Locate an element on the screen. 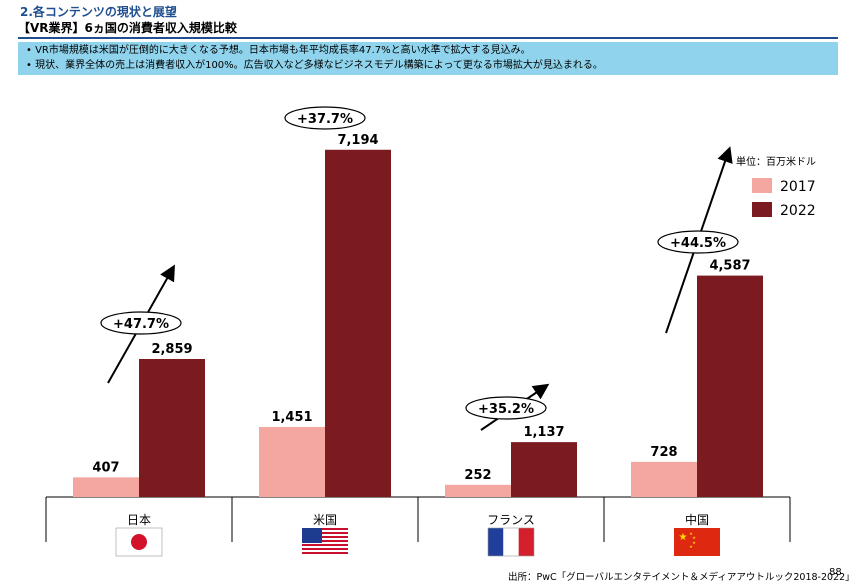 Image resolution: width=850 pixels, height=586 pixels. legend-swatch-2022 is located at coordinates (762, 209).